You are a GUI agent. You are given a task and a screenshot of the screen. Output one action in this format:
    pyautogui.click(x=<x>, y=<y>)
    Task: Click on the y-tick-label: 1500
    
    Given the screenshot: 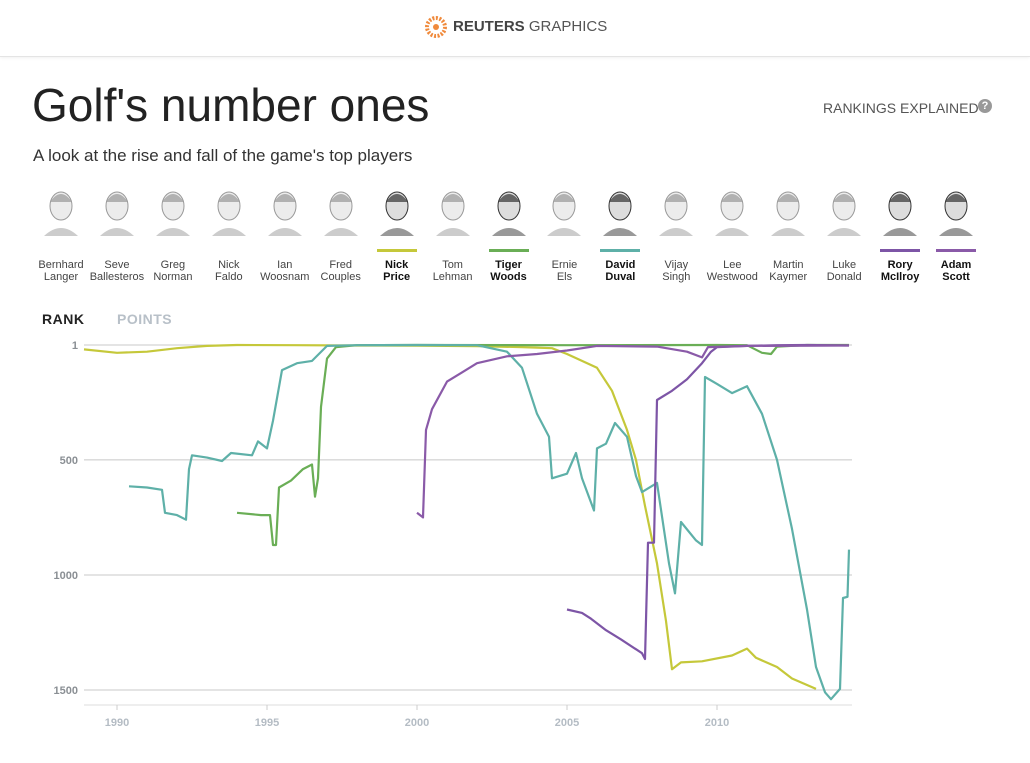 What is the action you would take?
    pyautogui.click(x=66, y=691)
    